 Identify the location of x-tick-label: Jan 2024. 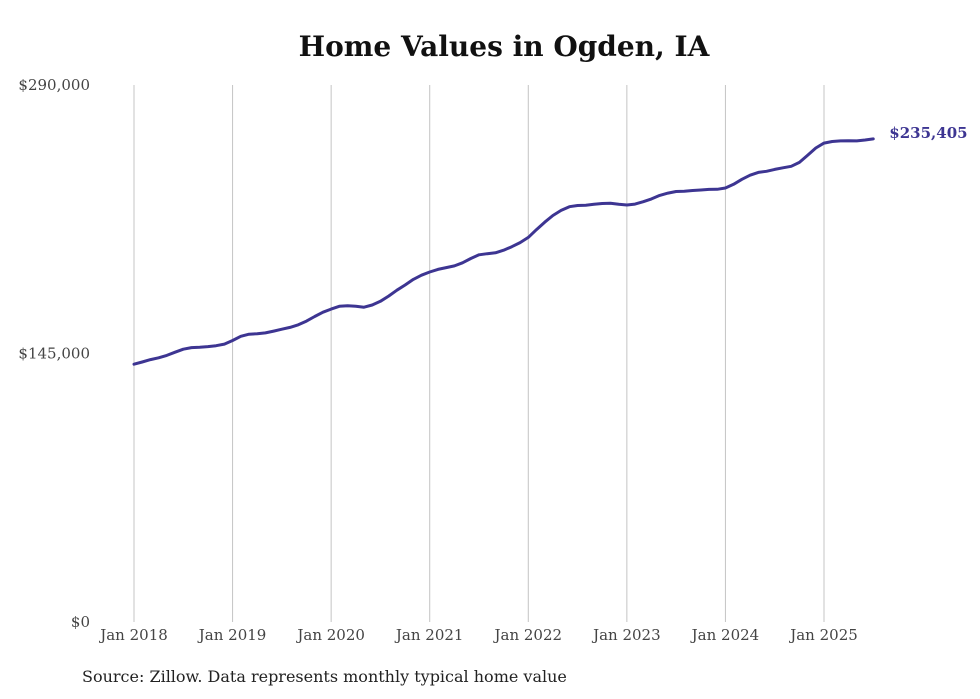
(725, 635).